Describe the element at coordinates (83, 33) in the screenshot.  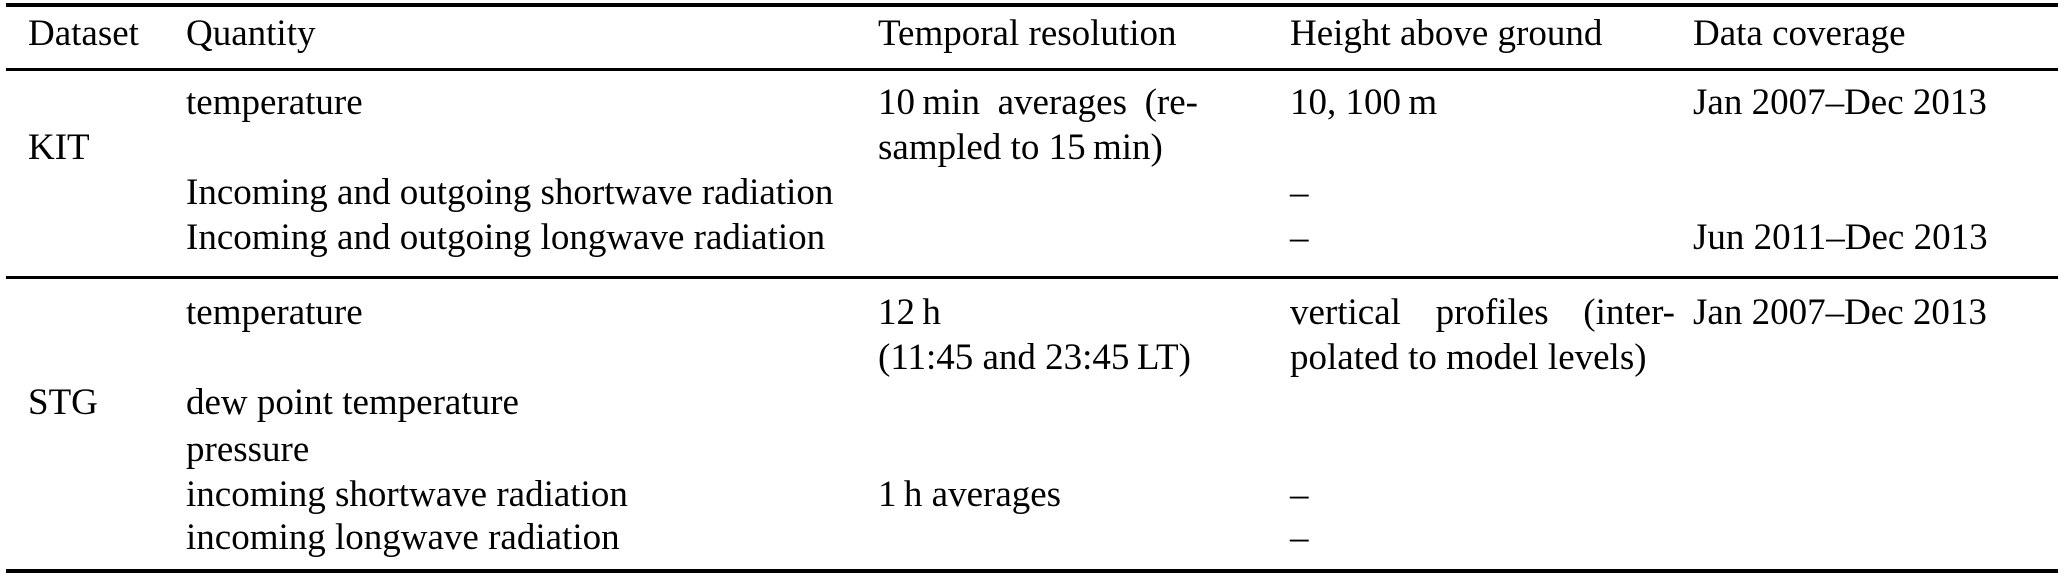
I see `col-header-dataset: Dataset` at that location.